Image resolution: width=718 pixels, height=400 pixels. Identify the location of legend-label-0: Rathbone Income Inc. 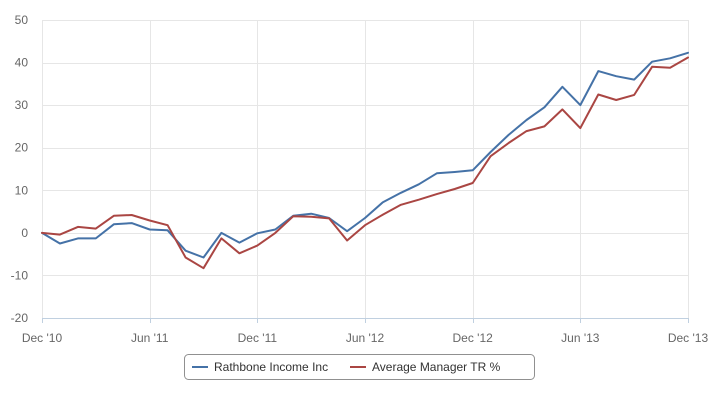
(271, 367).